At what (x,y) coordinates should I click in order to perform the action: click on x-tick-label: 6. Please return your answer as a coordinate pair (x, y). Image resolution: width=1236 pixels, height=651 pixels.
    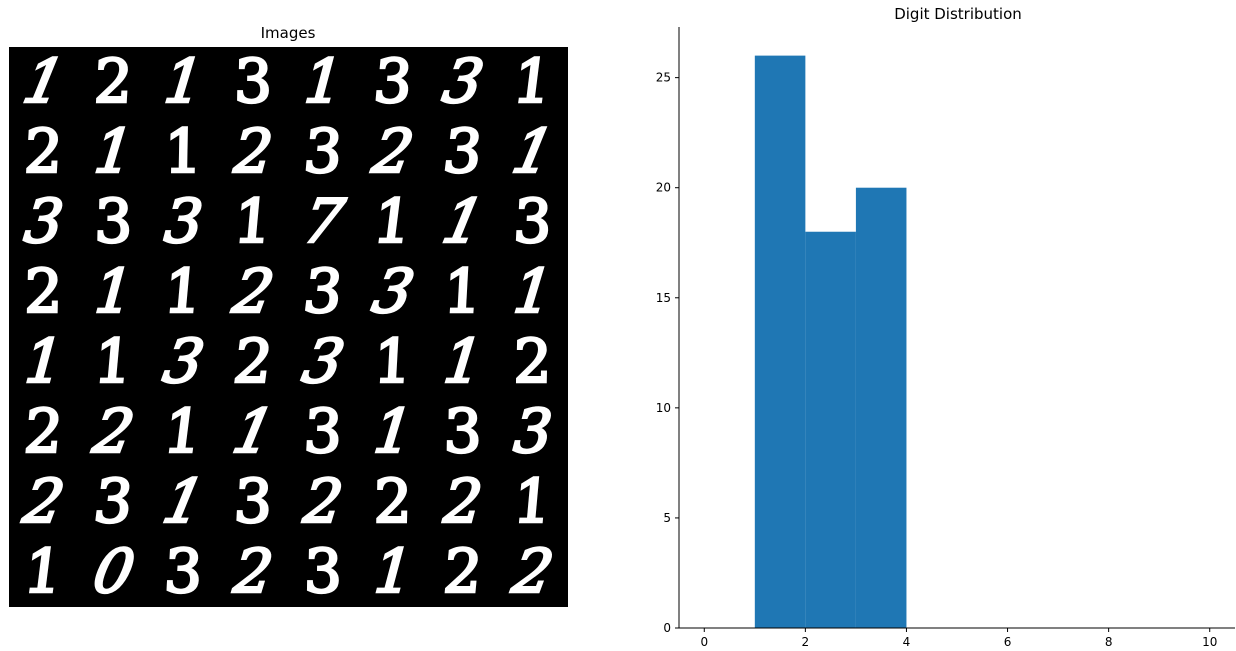
    Looking at the image, I should click on (1008, 642).